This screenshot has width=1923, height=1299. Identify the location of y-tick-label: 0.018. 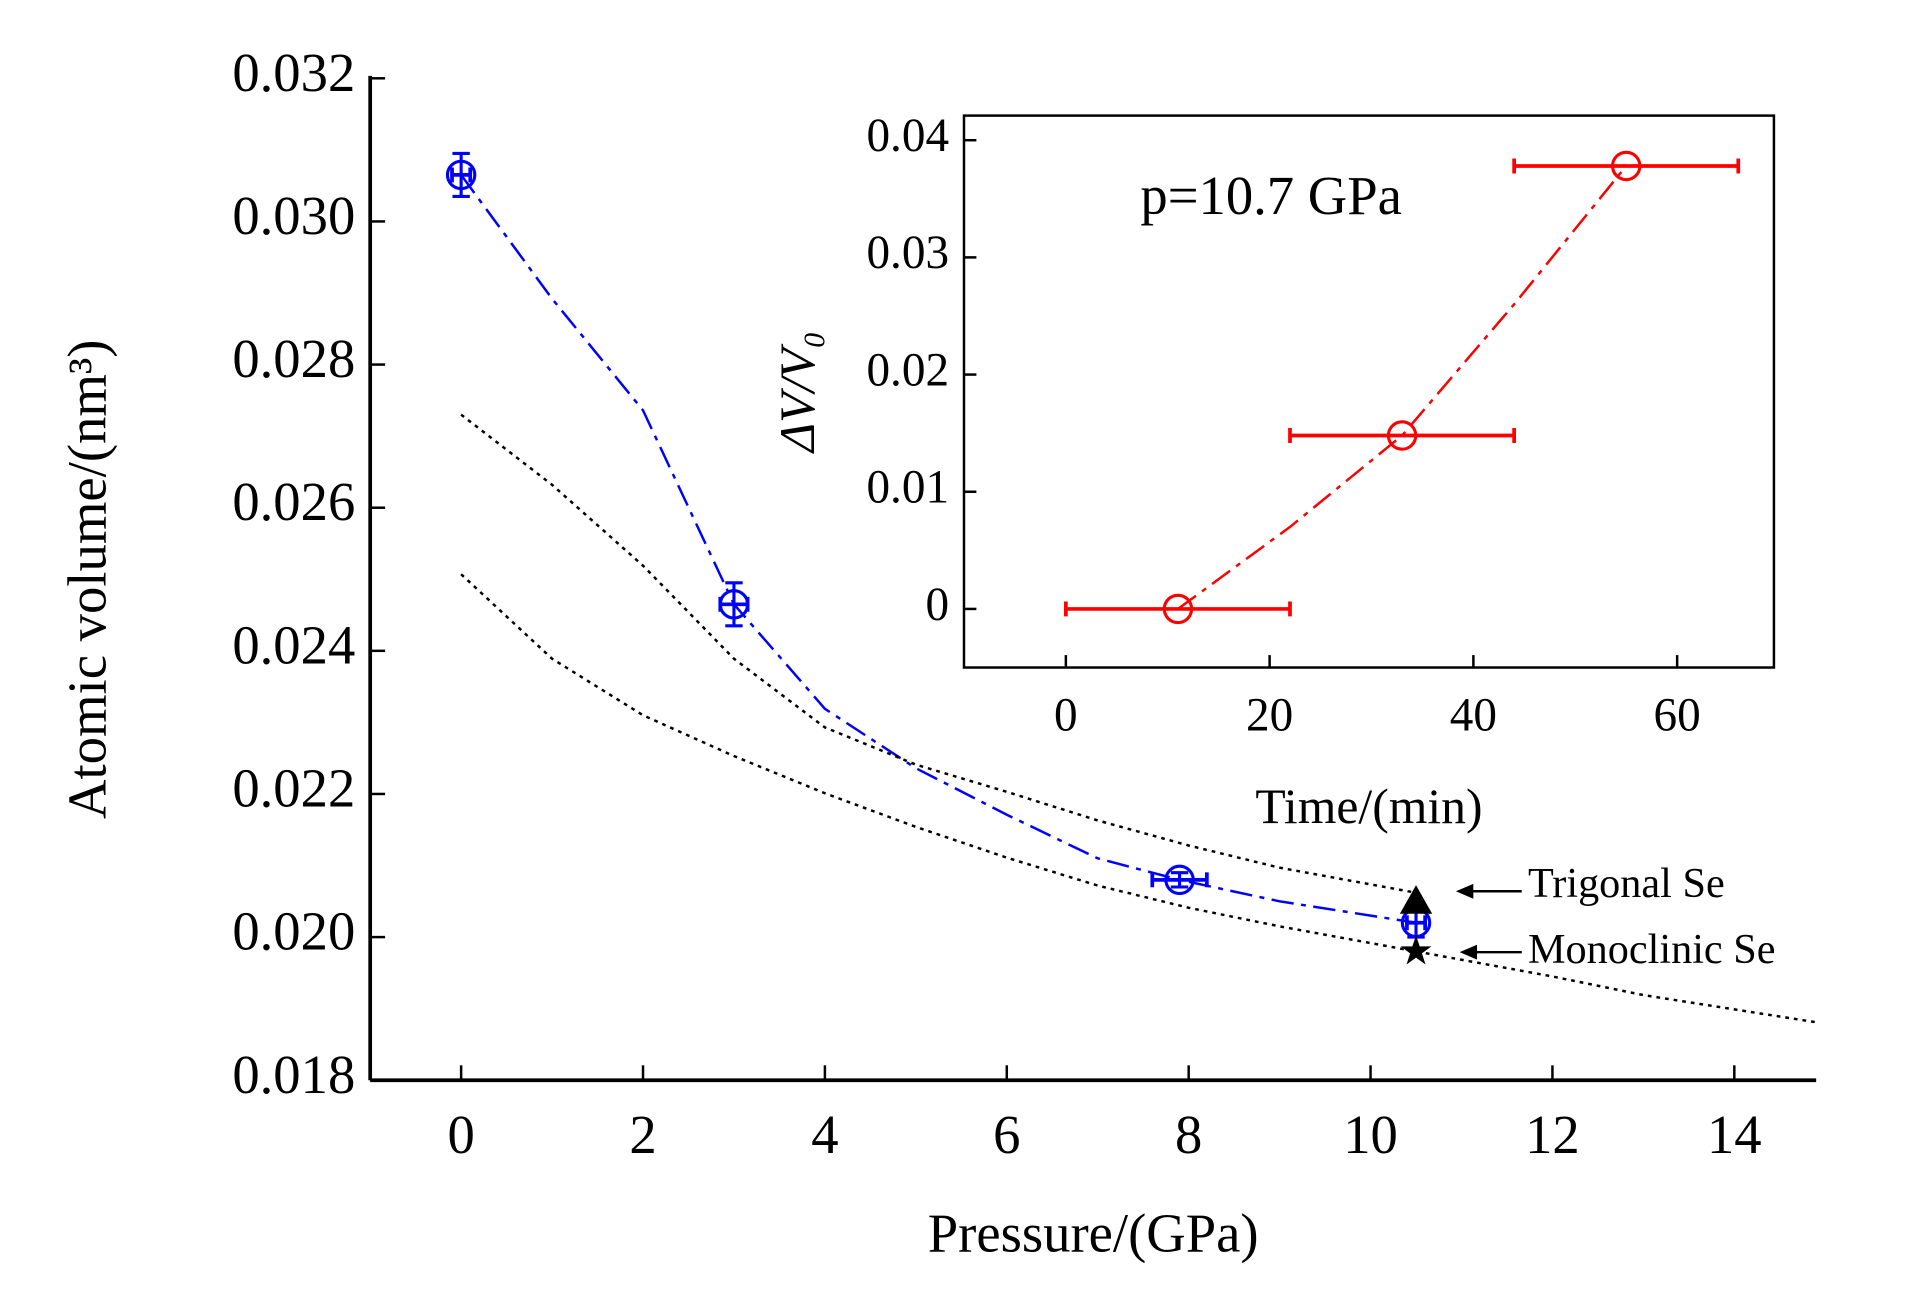
(293, 1074).